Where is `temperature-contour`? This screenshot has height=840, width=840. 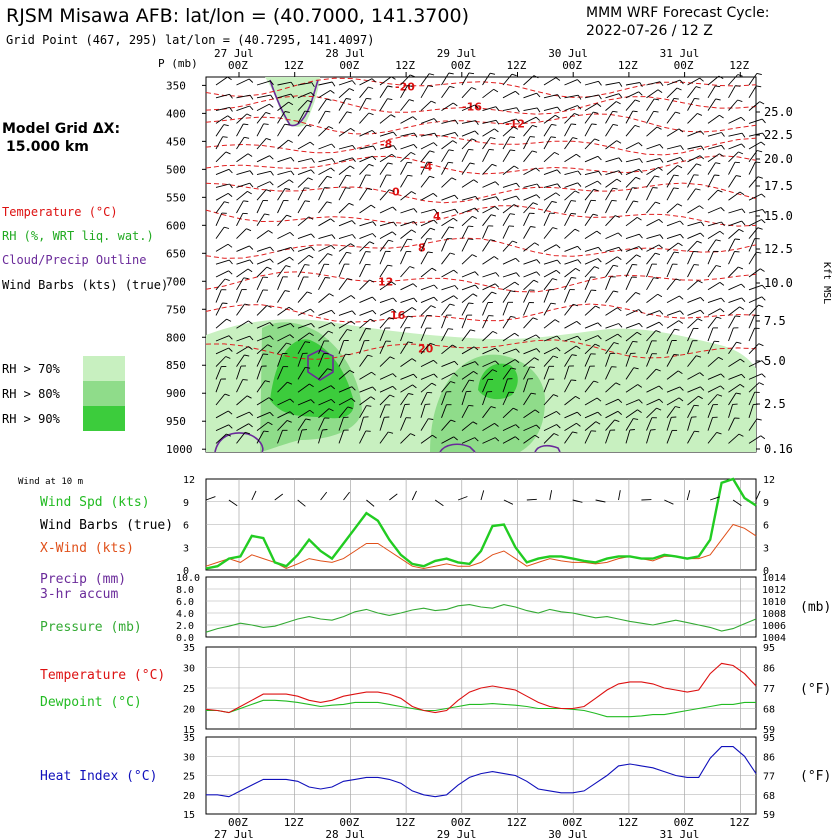 temperature-contour is located at coordinates (481, 248).